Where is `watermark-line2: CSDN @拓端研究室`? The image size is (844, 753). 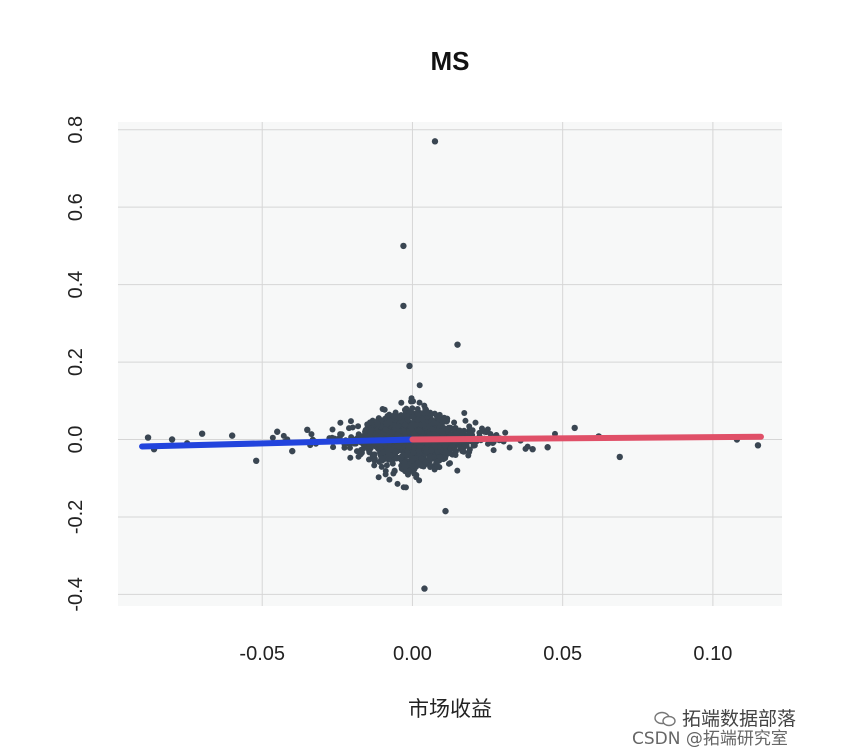
watermark-line2: CSDN @拓端研究室 is located at coordinates (710, 736).